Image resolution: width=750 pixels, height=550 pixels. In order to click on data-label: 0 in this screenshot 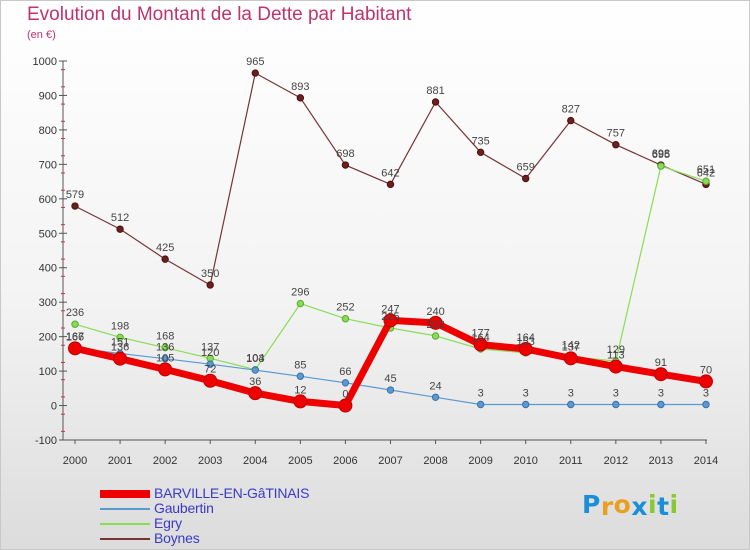, I will do `click(345, 395)`.